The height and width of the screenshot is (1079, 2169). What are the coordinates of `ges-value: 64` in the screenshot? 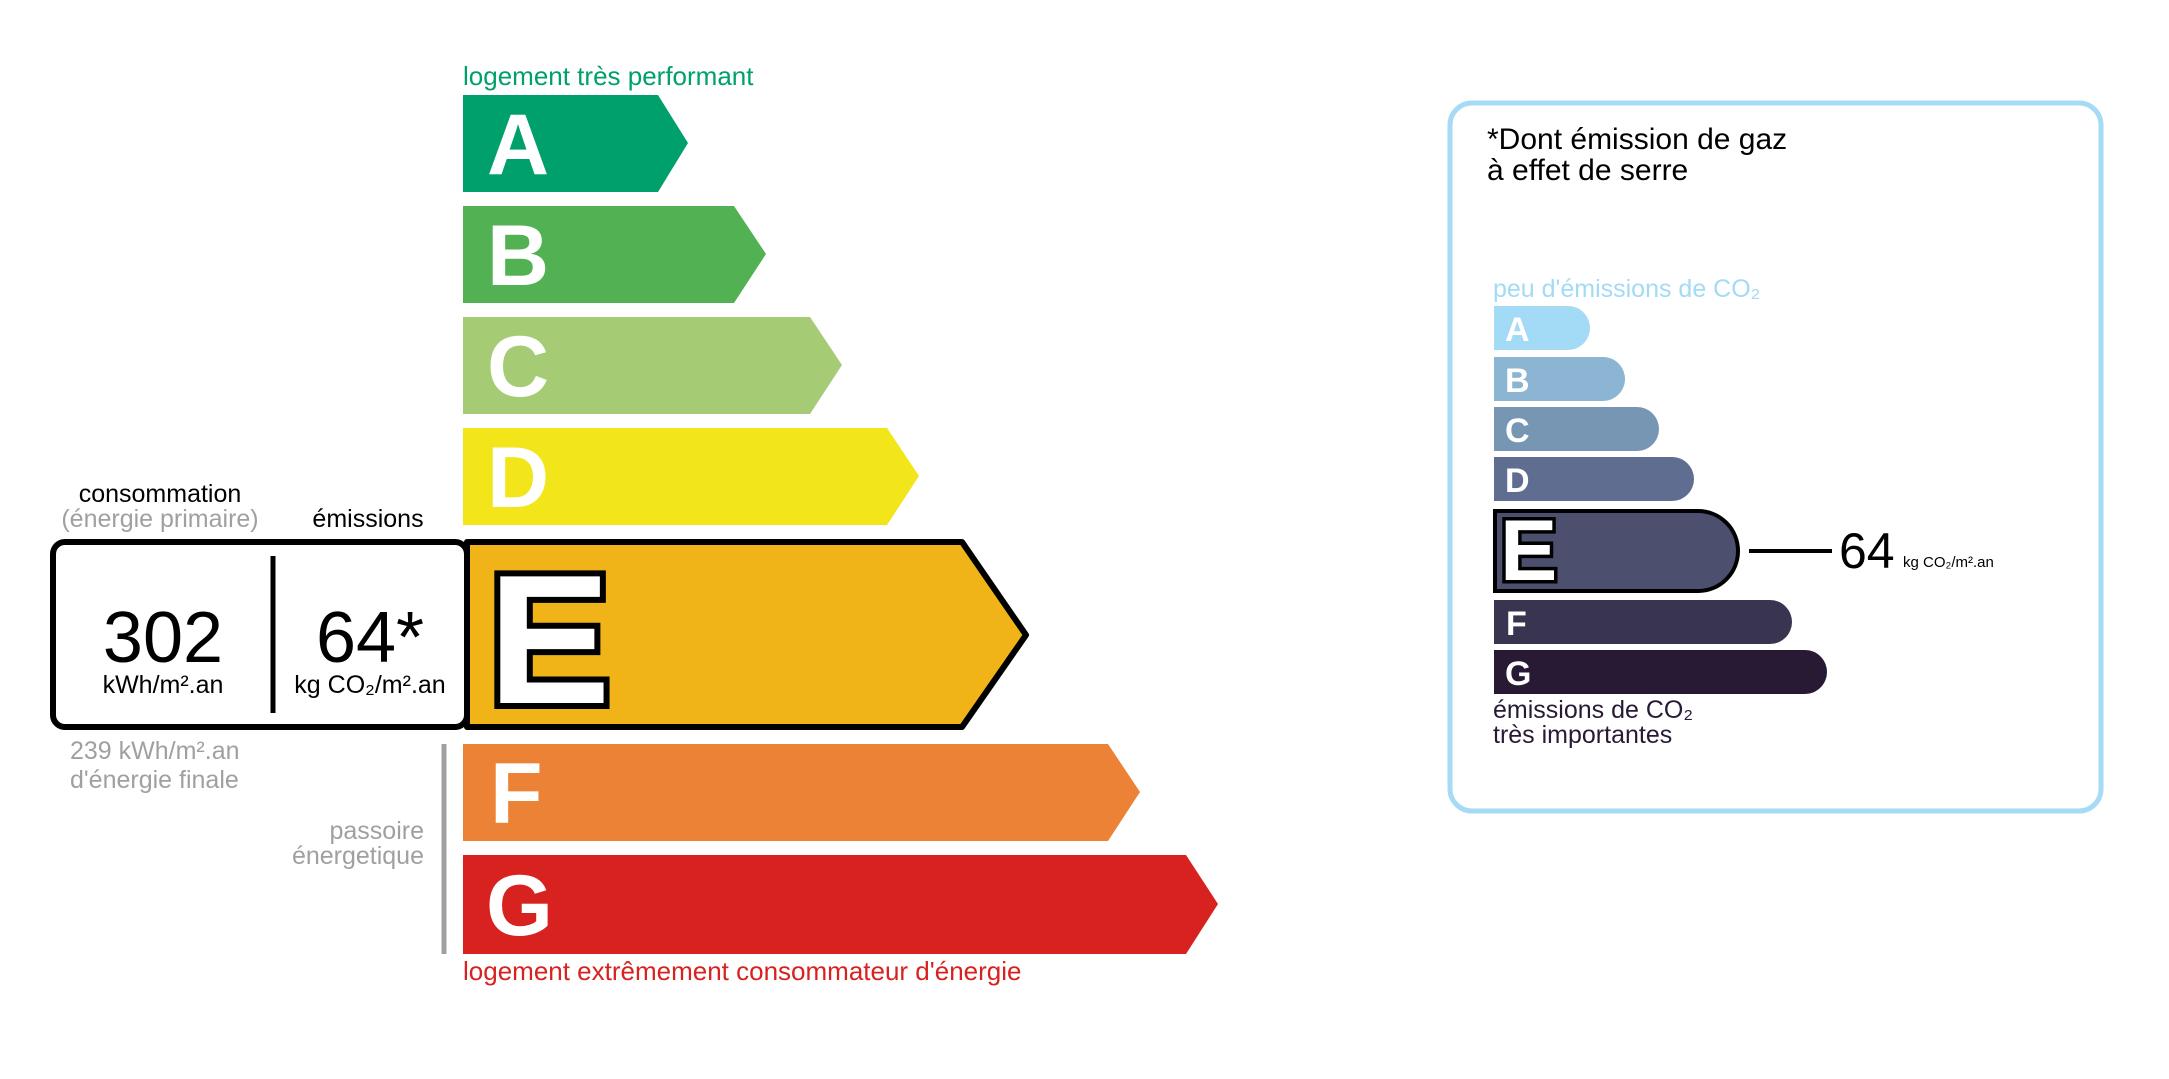 It's located at (1867, 551).